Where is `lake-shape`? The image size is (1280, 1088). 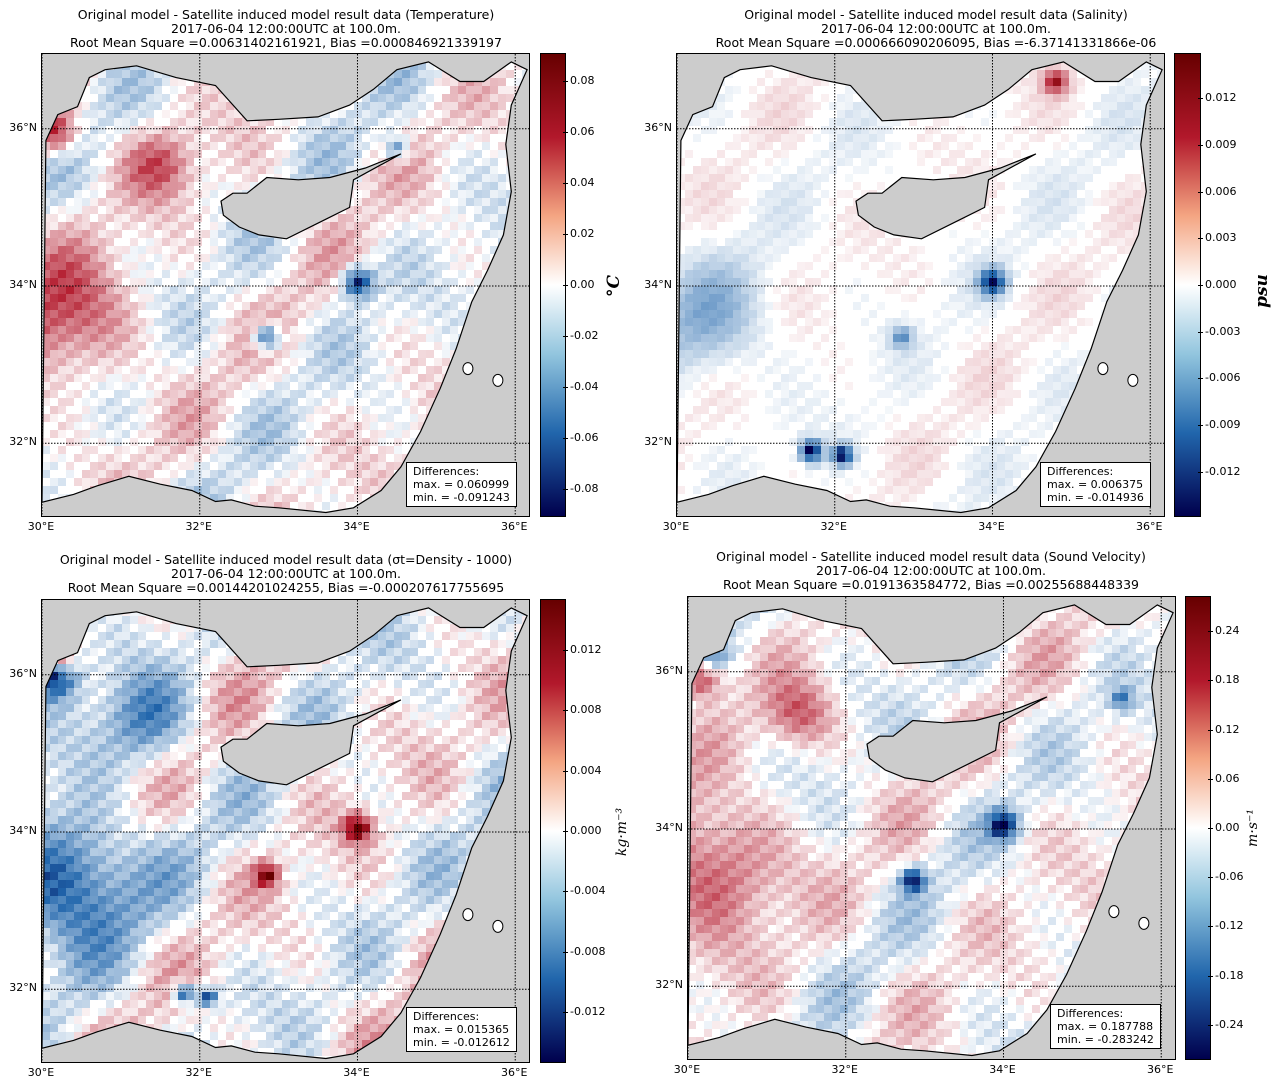
lake-shape is located at coordinates (468, 369).